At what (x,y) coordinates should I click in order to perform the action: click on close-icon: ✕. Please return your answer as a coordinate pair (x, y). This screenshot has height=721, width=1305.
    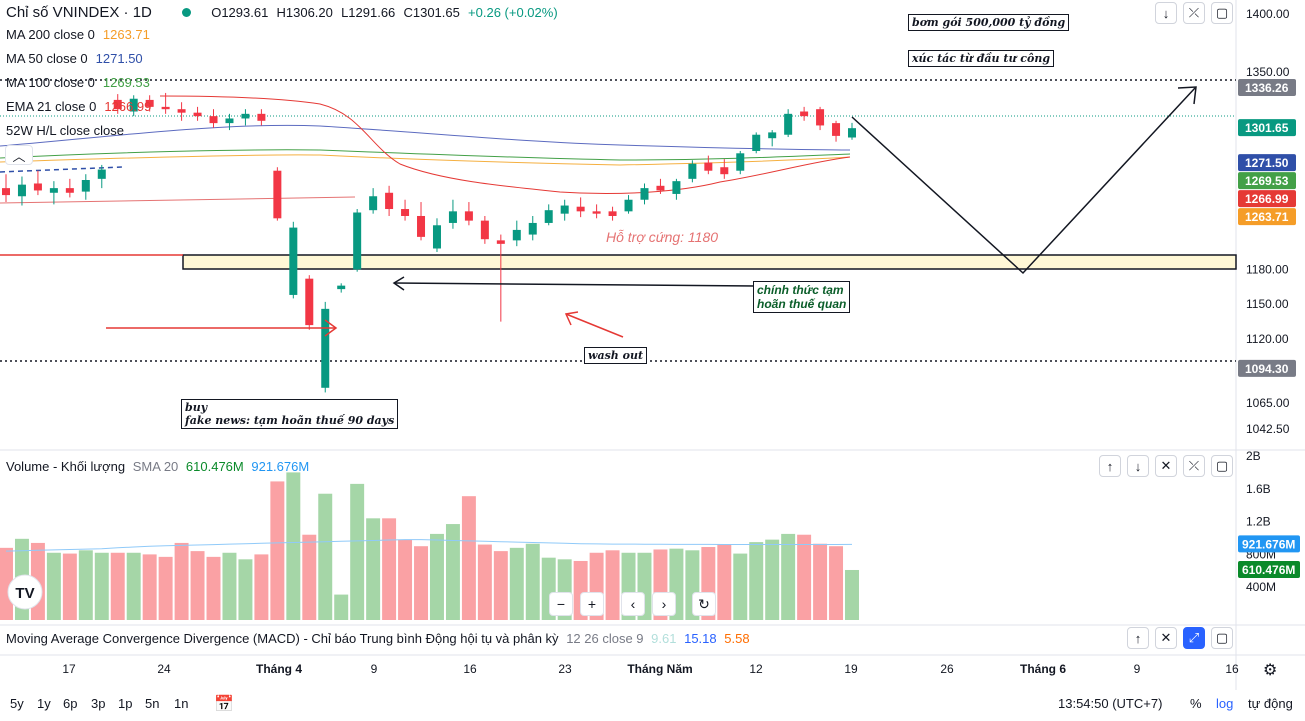
    Looking at the image, I should click on (1166, 637).